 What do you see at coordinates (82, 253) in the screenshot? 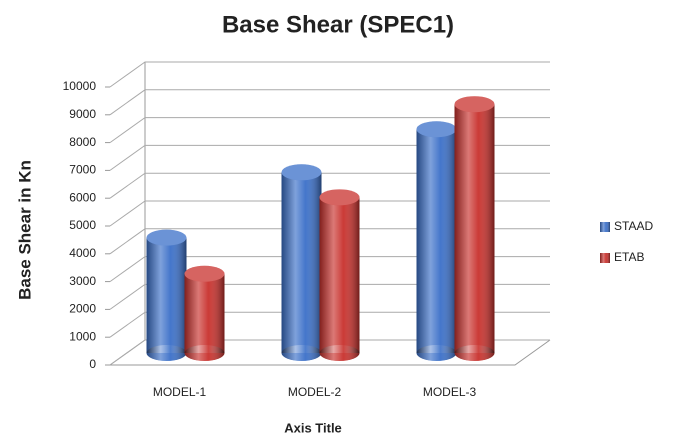
I see `y-tick-label: 4000` at bounding box center [82, 253].